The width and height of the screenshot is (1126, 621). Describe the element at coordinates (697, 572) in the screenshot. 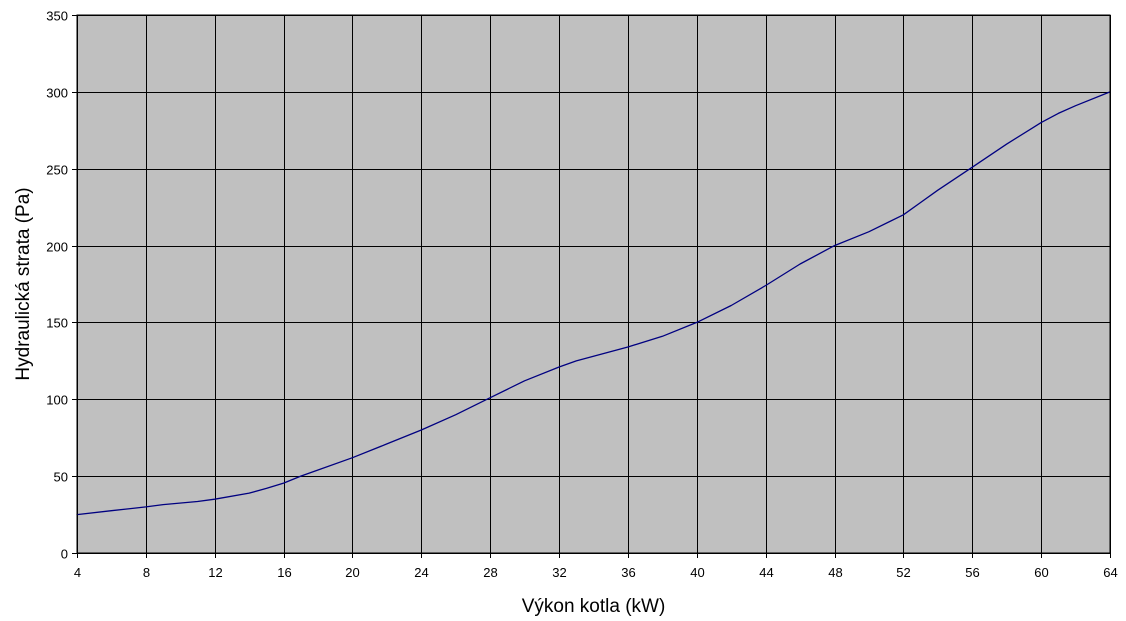

I see `x-tick-label: 40` at that location.